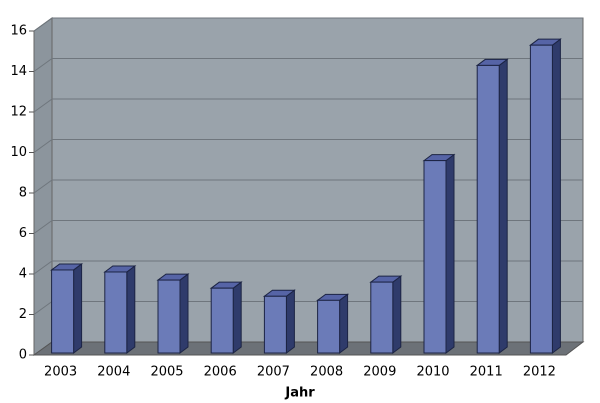  I want to click on x-tick-label: 2007, so click(273, 372).